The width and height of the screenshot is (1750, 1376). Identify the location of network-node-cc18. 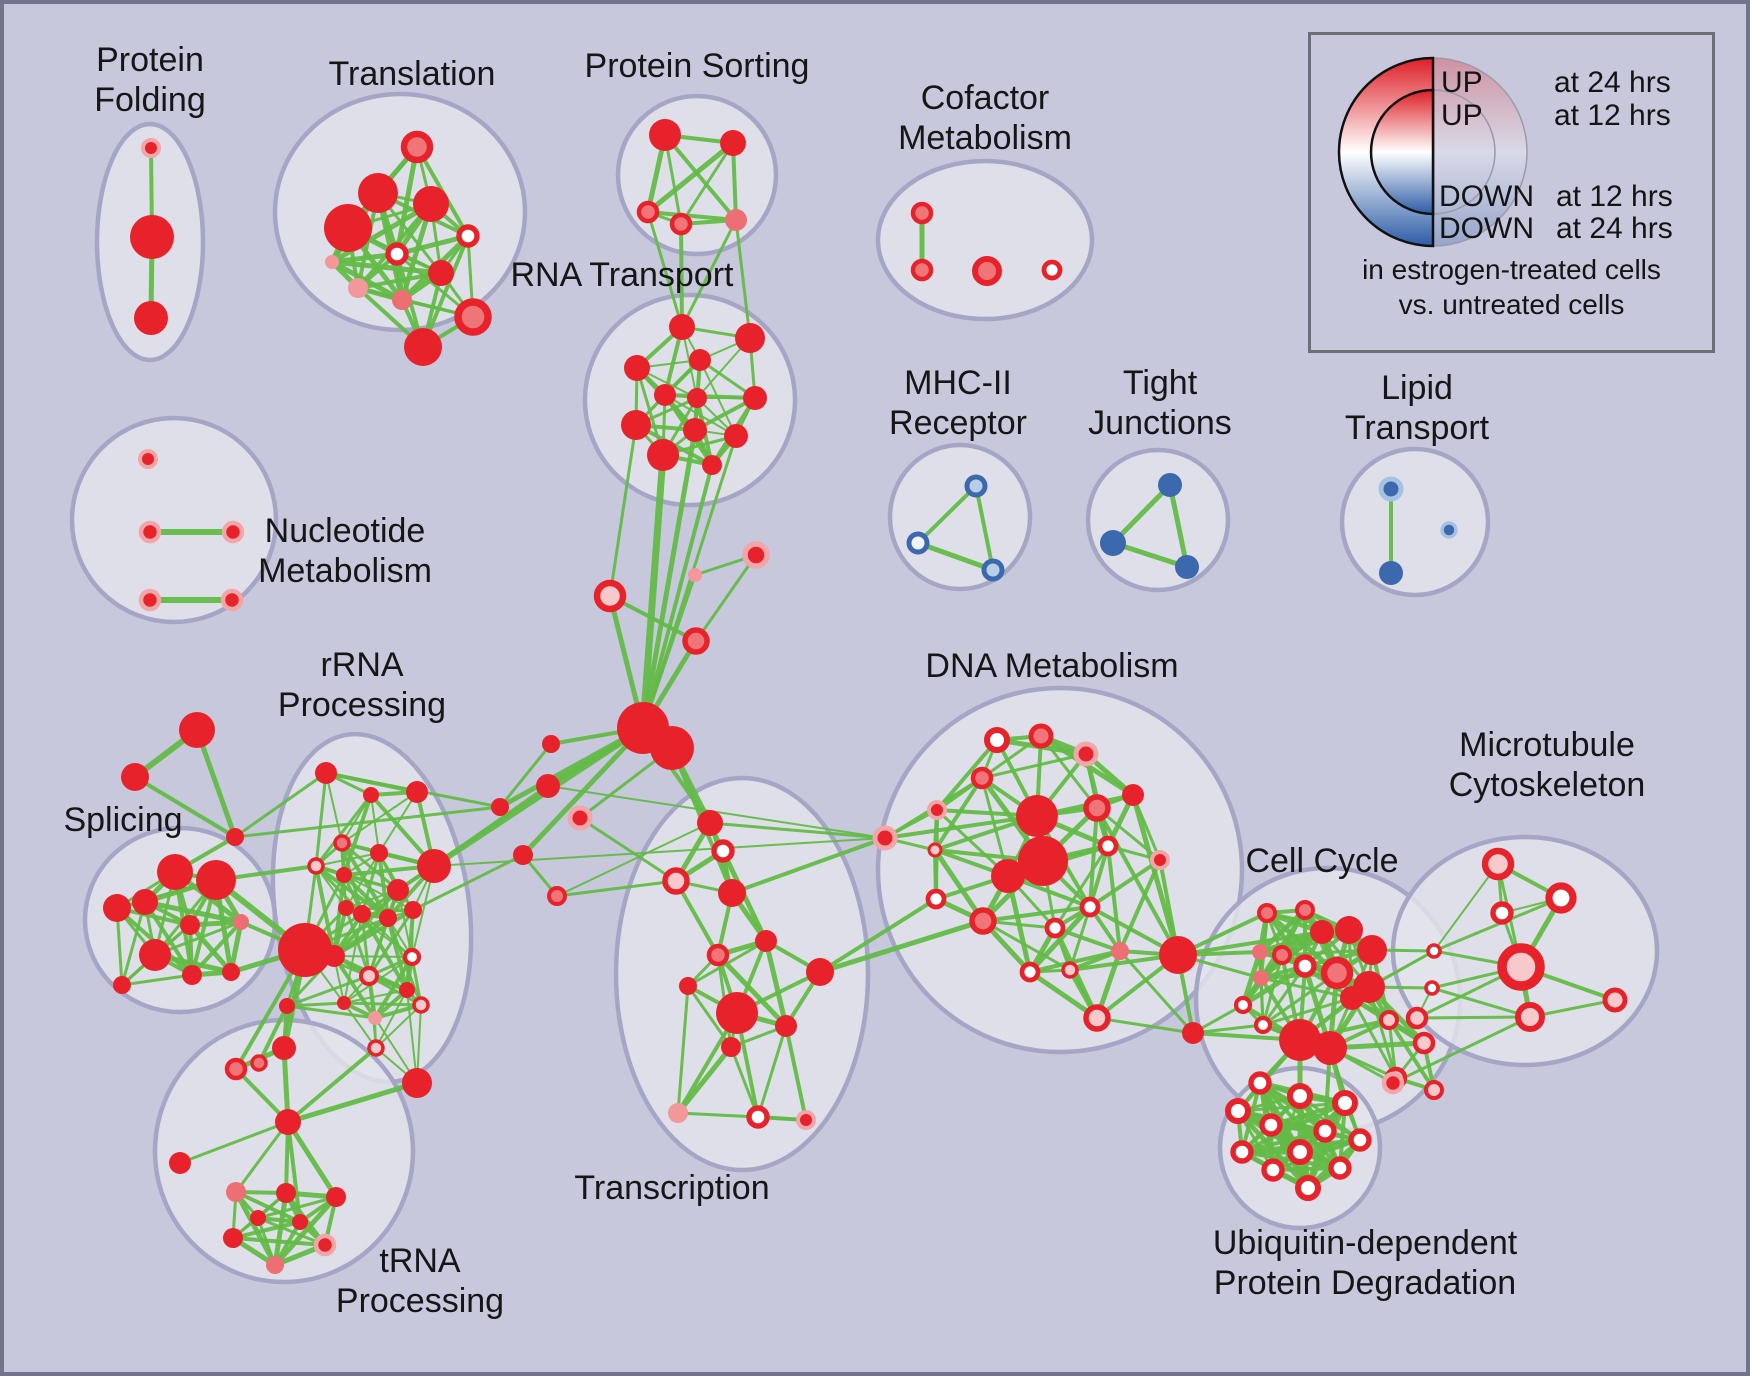
(1424, 1043).